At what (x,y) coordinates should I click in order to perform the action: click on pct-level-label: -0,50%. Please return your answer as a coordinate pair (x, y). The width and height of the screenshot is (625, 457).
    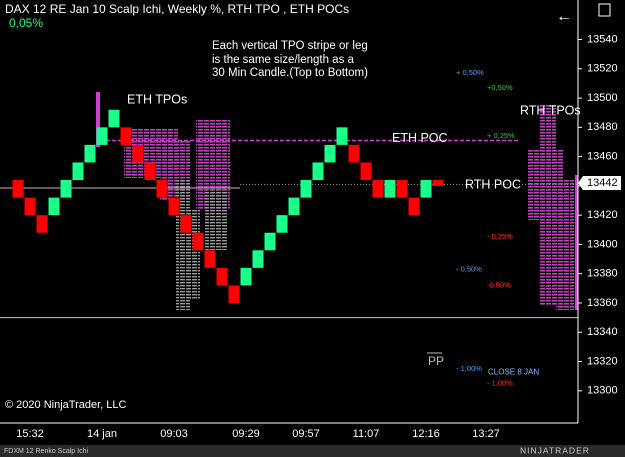
    Looking at the image, I should click on (499, 284).